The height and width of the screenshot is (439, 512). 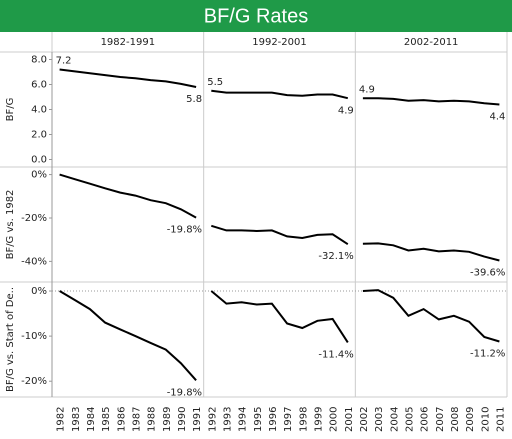 I want to click on x-tick-label: 1987, so click(x=136, y=419).